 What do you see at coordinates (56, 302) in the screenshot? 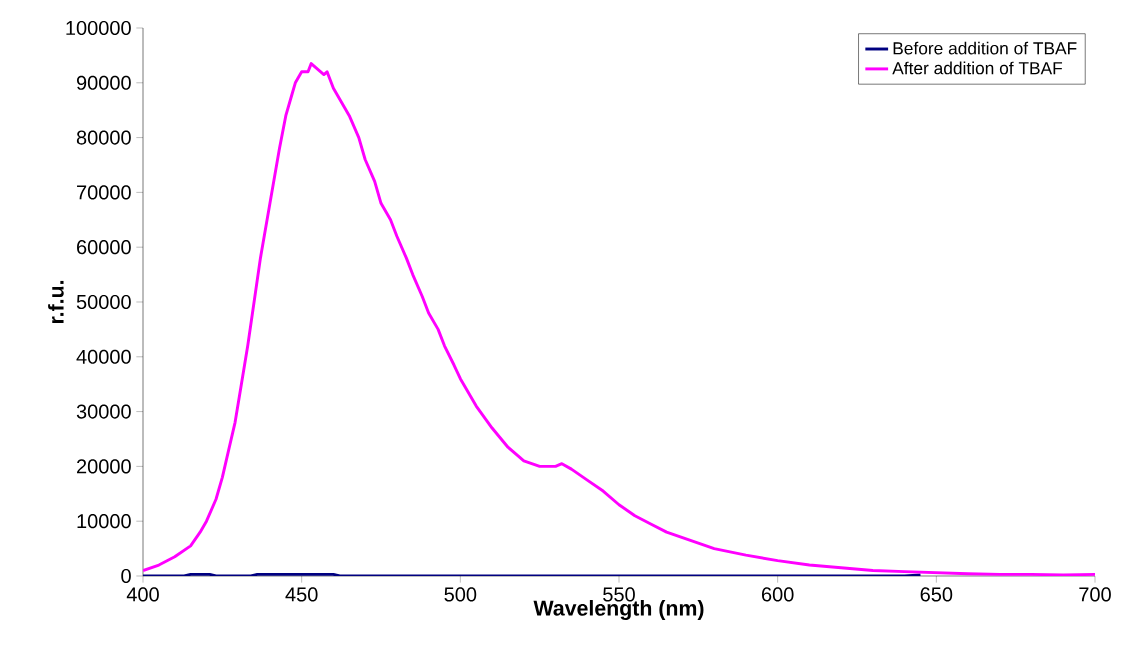
I see `y-axis-title: r.f.u.` at bounding box center [56, 302].